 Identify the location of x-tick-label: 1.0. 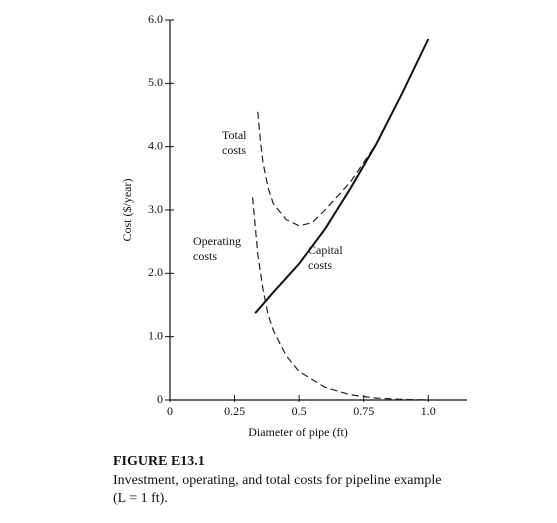
(428, 411).